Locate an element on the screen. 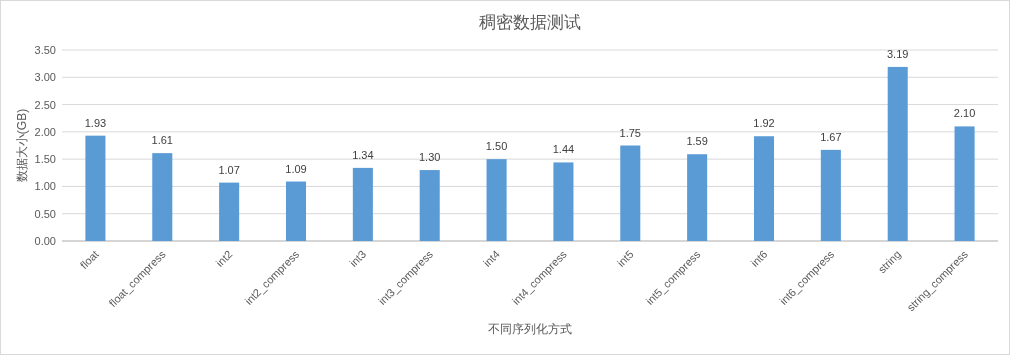 The image size is (1010, 355). data-label: 1.59 is located at coordinates (697, 141).